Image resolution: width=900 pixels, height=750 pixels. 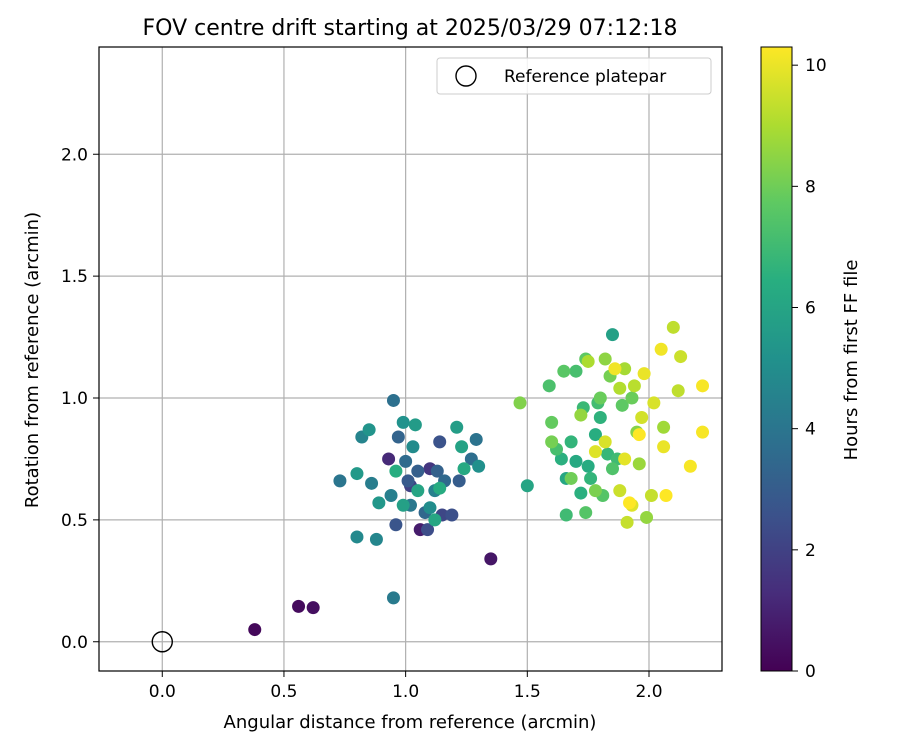 I want to click on legend-box, so click(x=574, y=76).